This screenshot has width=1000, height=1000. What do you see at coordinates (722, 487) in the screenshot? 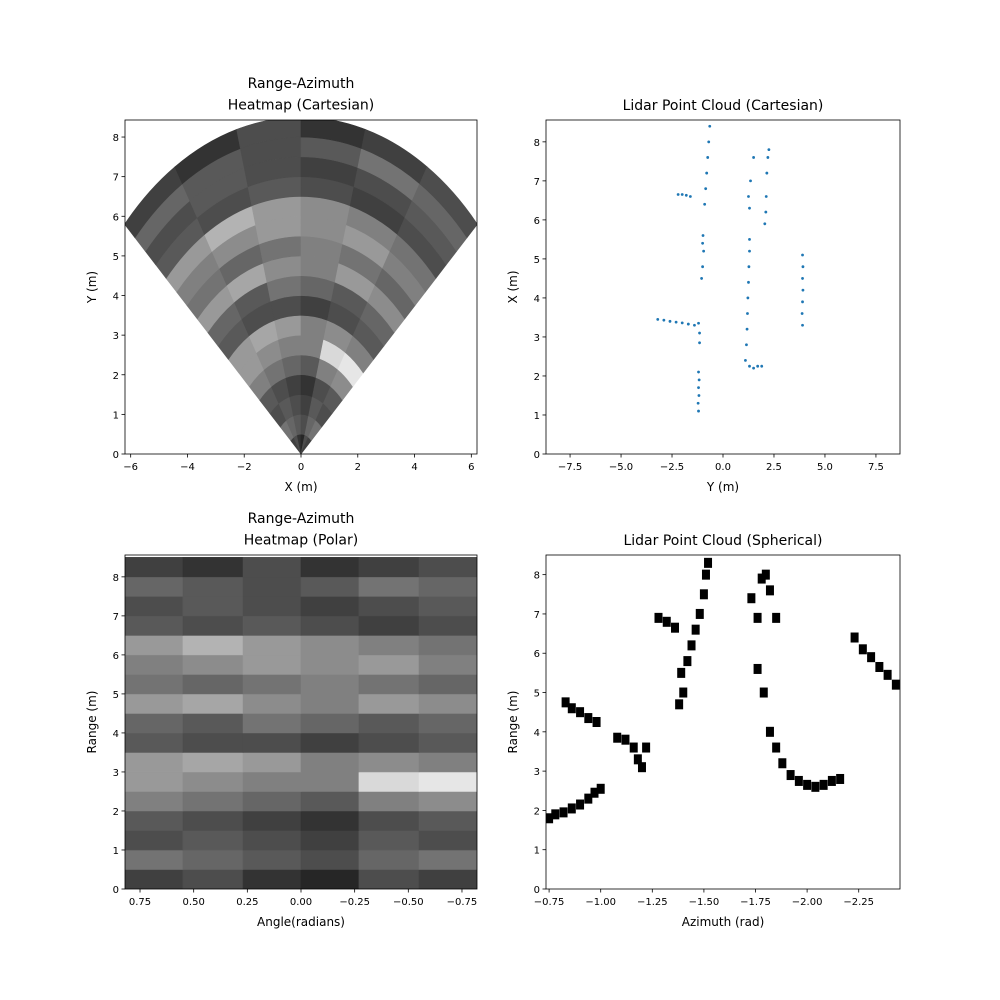
I see `x-axis-label: Y (m)` at bounding box center [722, 487].